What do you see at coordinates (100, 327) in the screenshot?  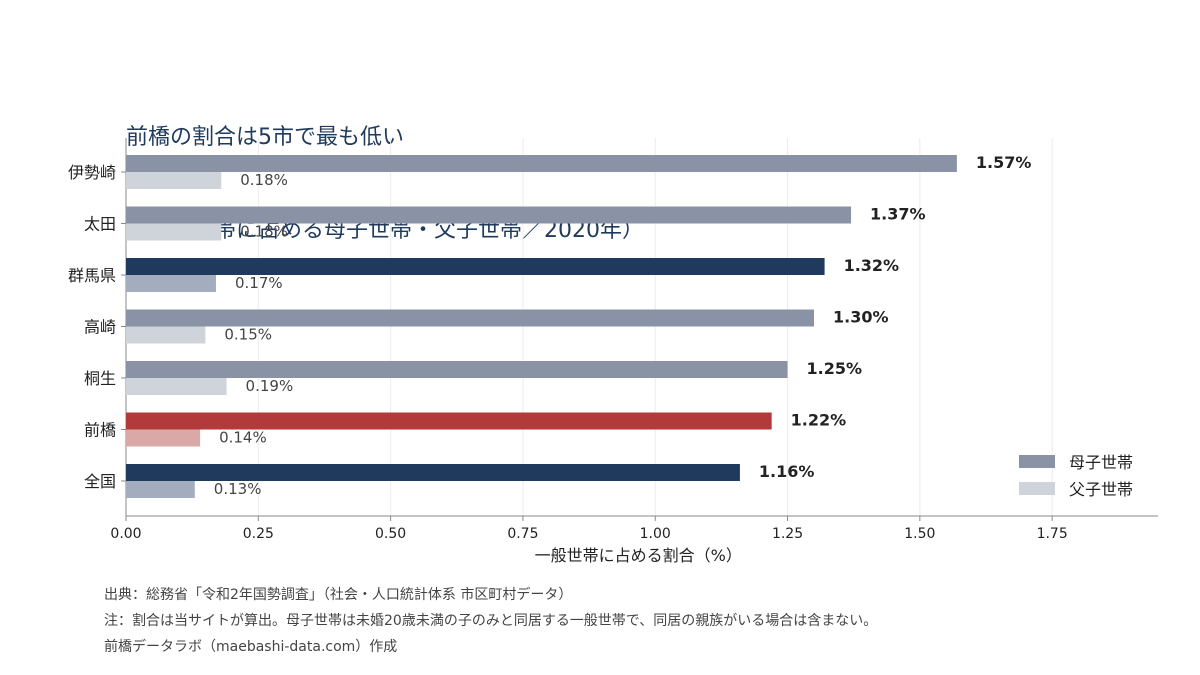 I see `category-label: 高崎` at bounding box center [100, 327].